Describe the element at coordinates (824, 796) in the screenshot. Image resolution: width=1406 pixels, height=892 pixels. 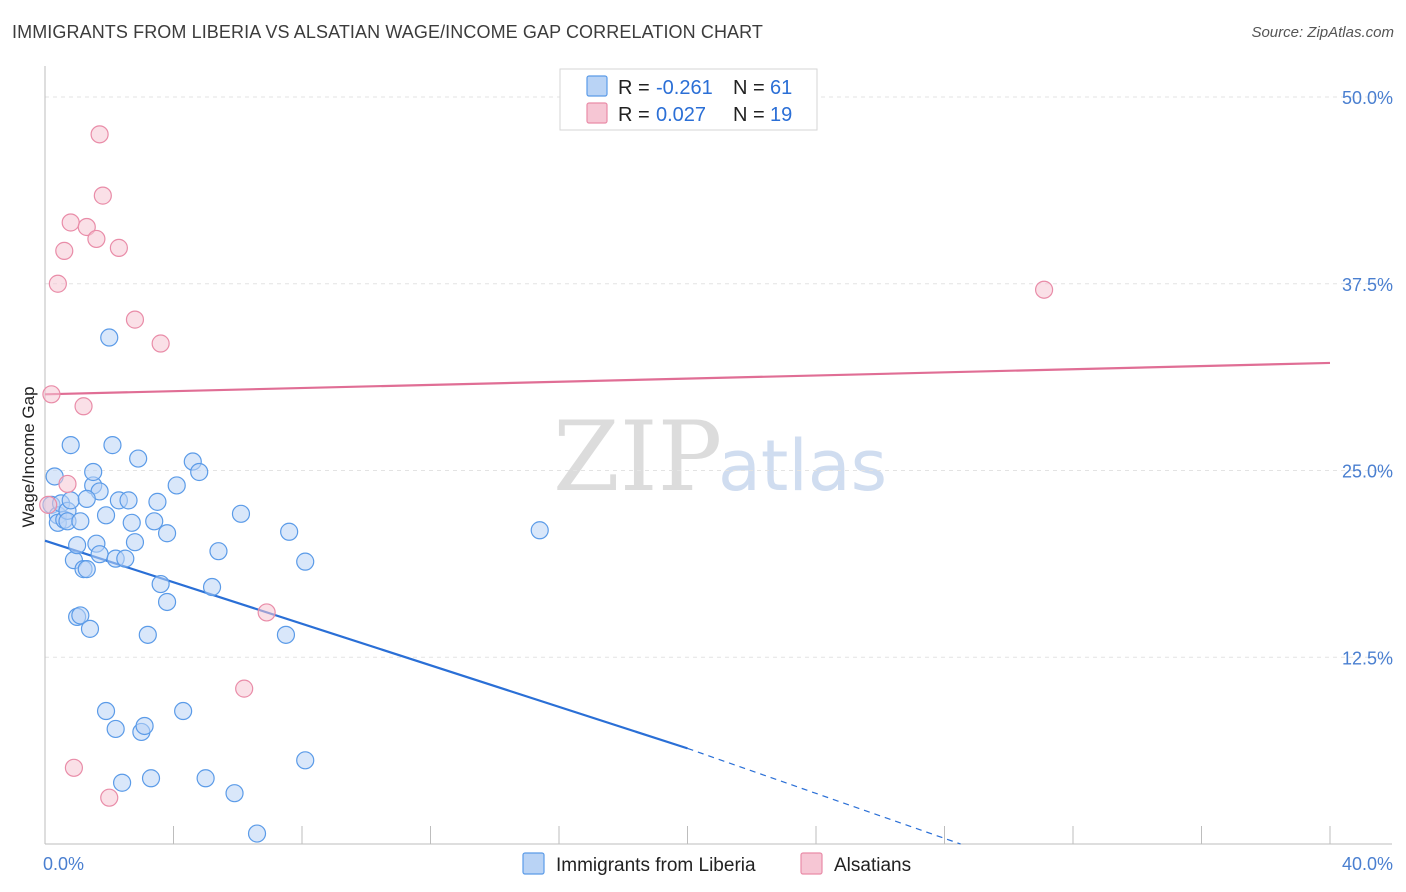
I see `trend-line-liberia-extension` at that location.